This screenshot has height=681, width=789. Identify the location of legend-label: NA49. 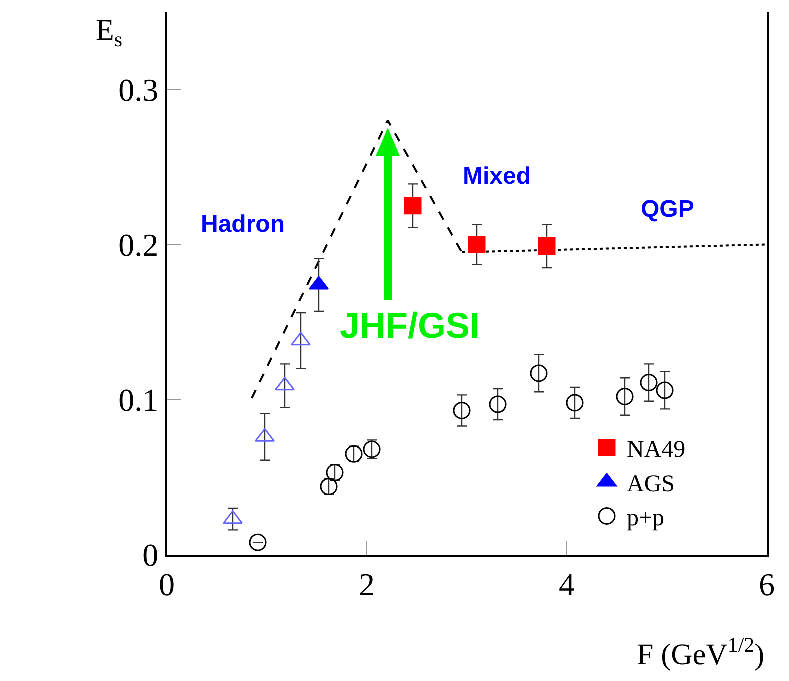
(656, 450).